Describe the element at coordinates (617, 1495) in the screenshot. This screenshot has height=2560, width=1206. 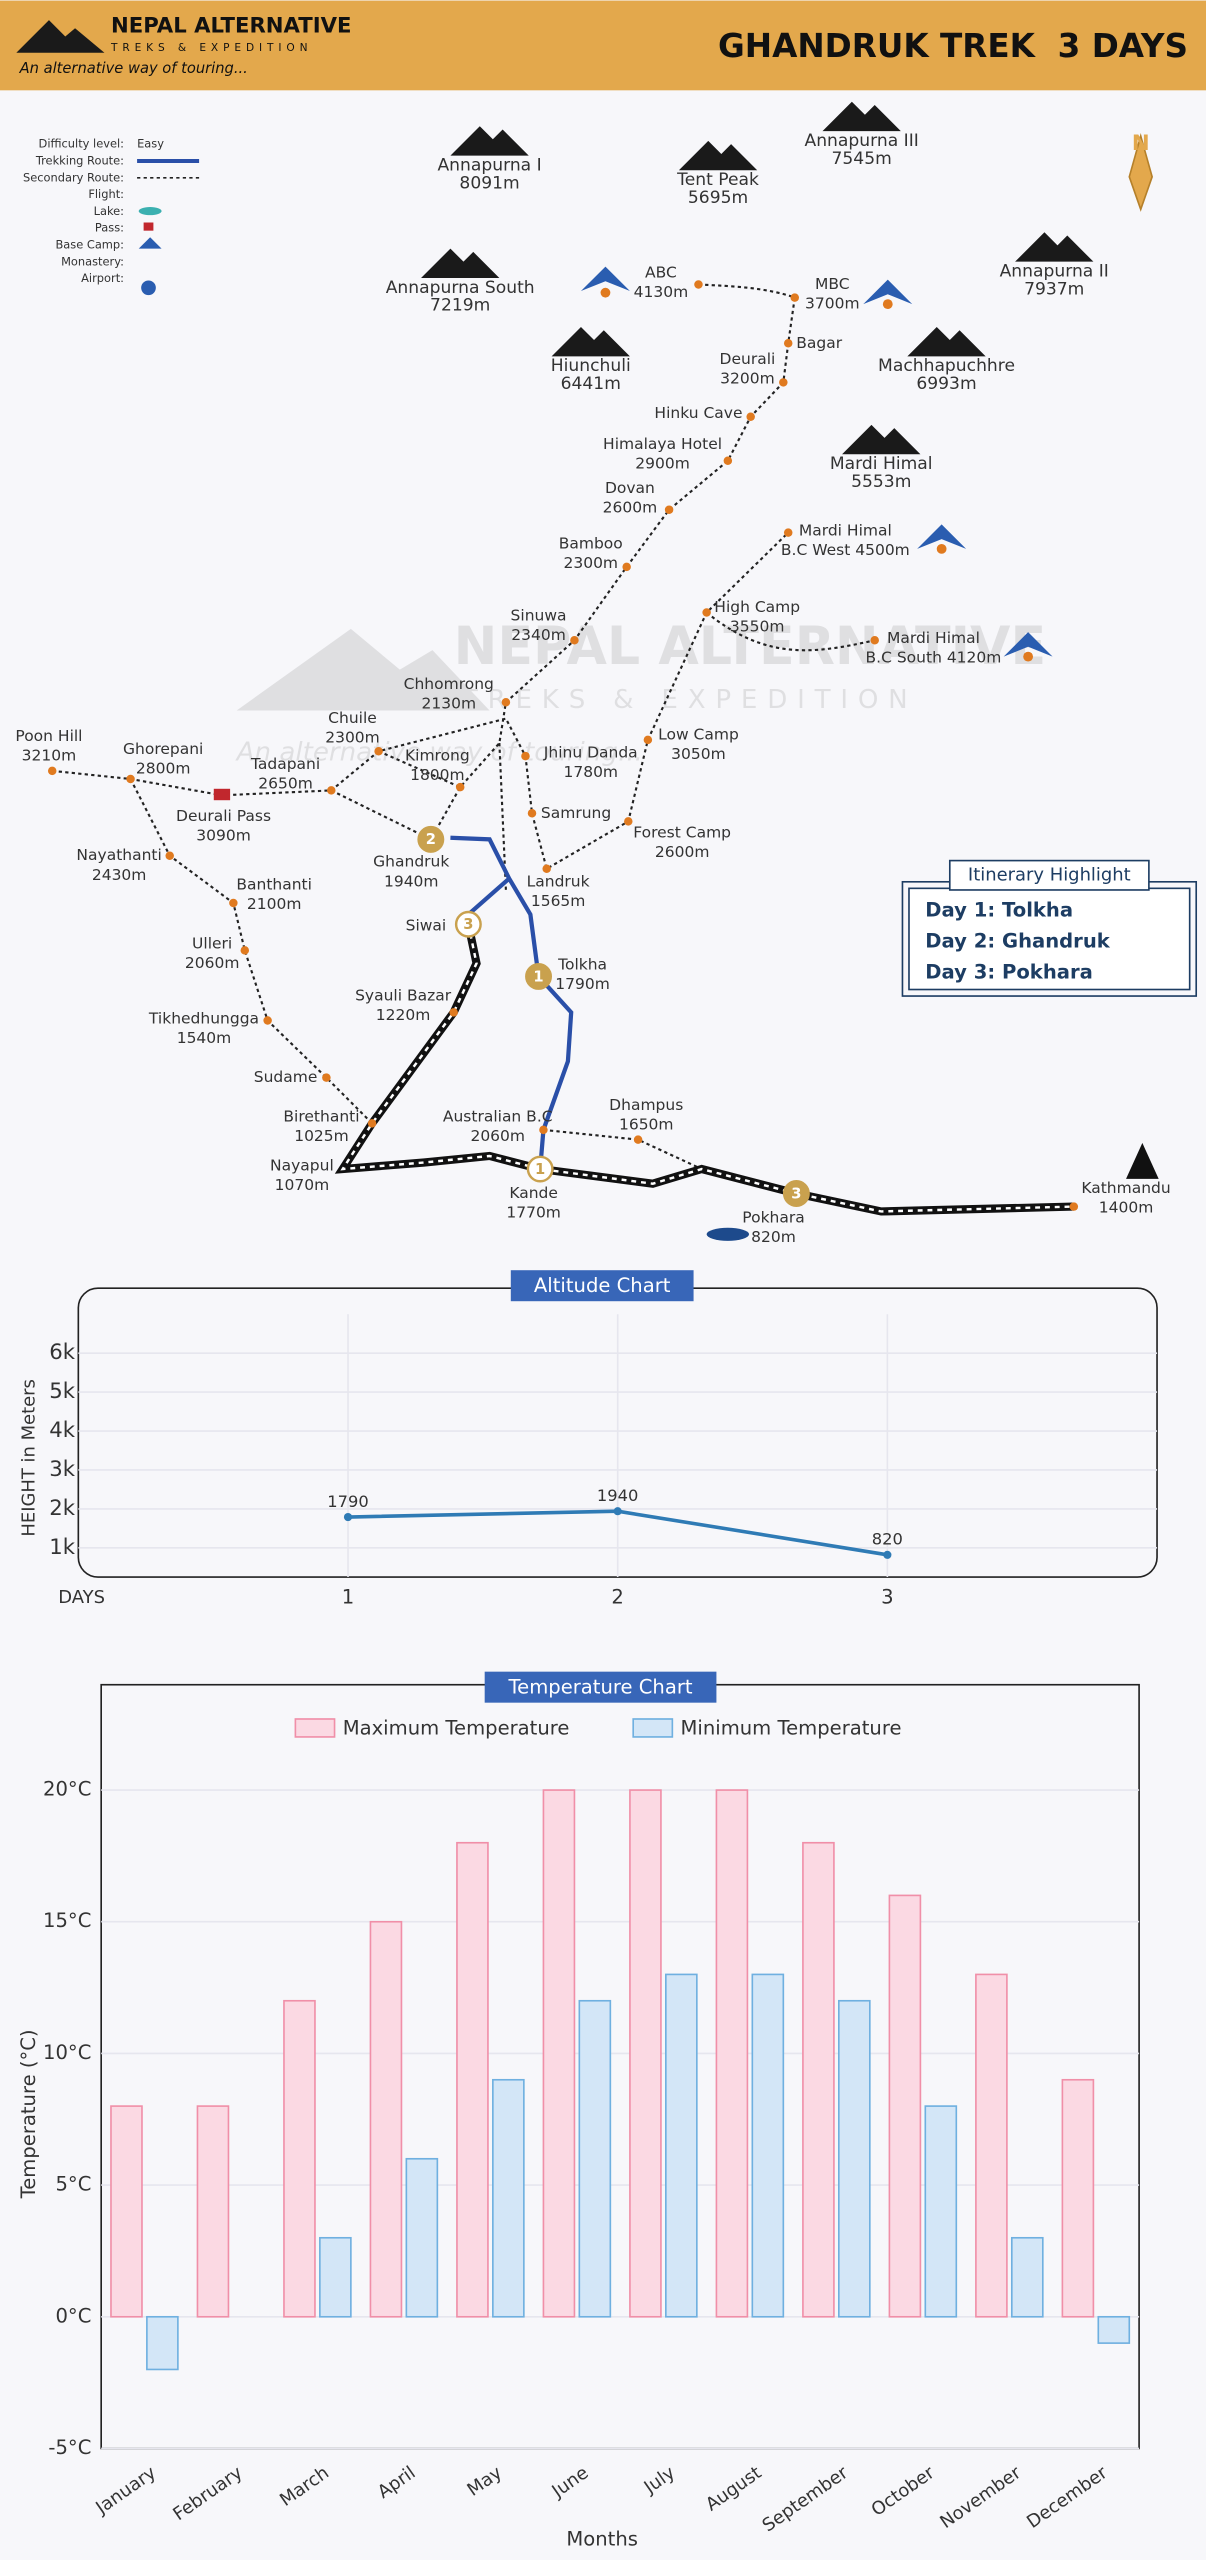
I see `value-label: 1940` at that location.